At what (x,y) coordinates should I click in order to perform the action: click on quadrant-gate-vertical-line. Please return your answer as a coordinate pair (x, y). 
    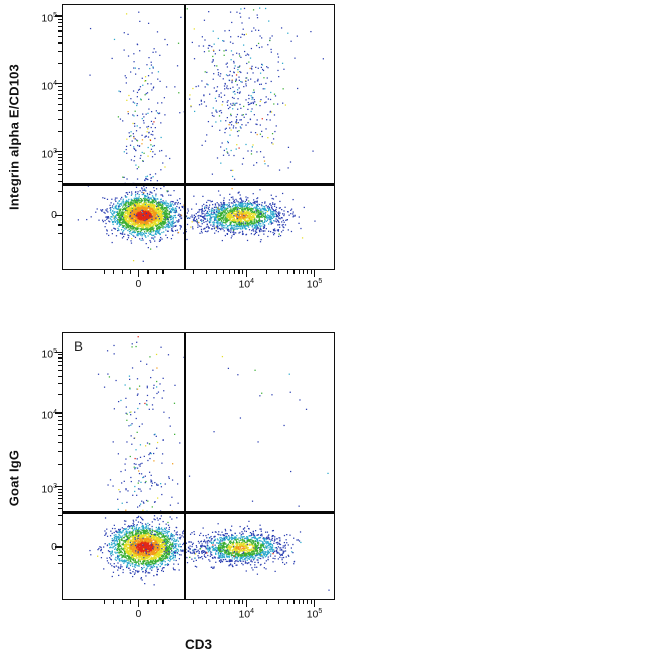
    Looking at the image, I should click on (185, 137).